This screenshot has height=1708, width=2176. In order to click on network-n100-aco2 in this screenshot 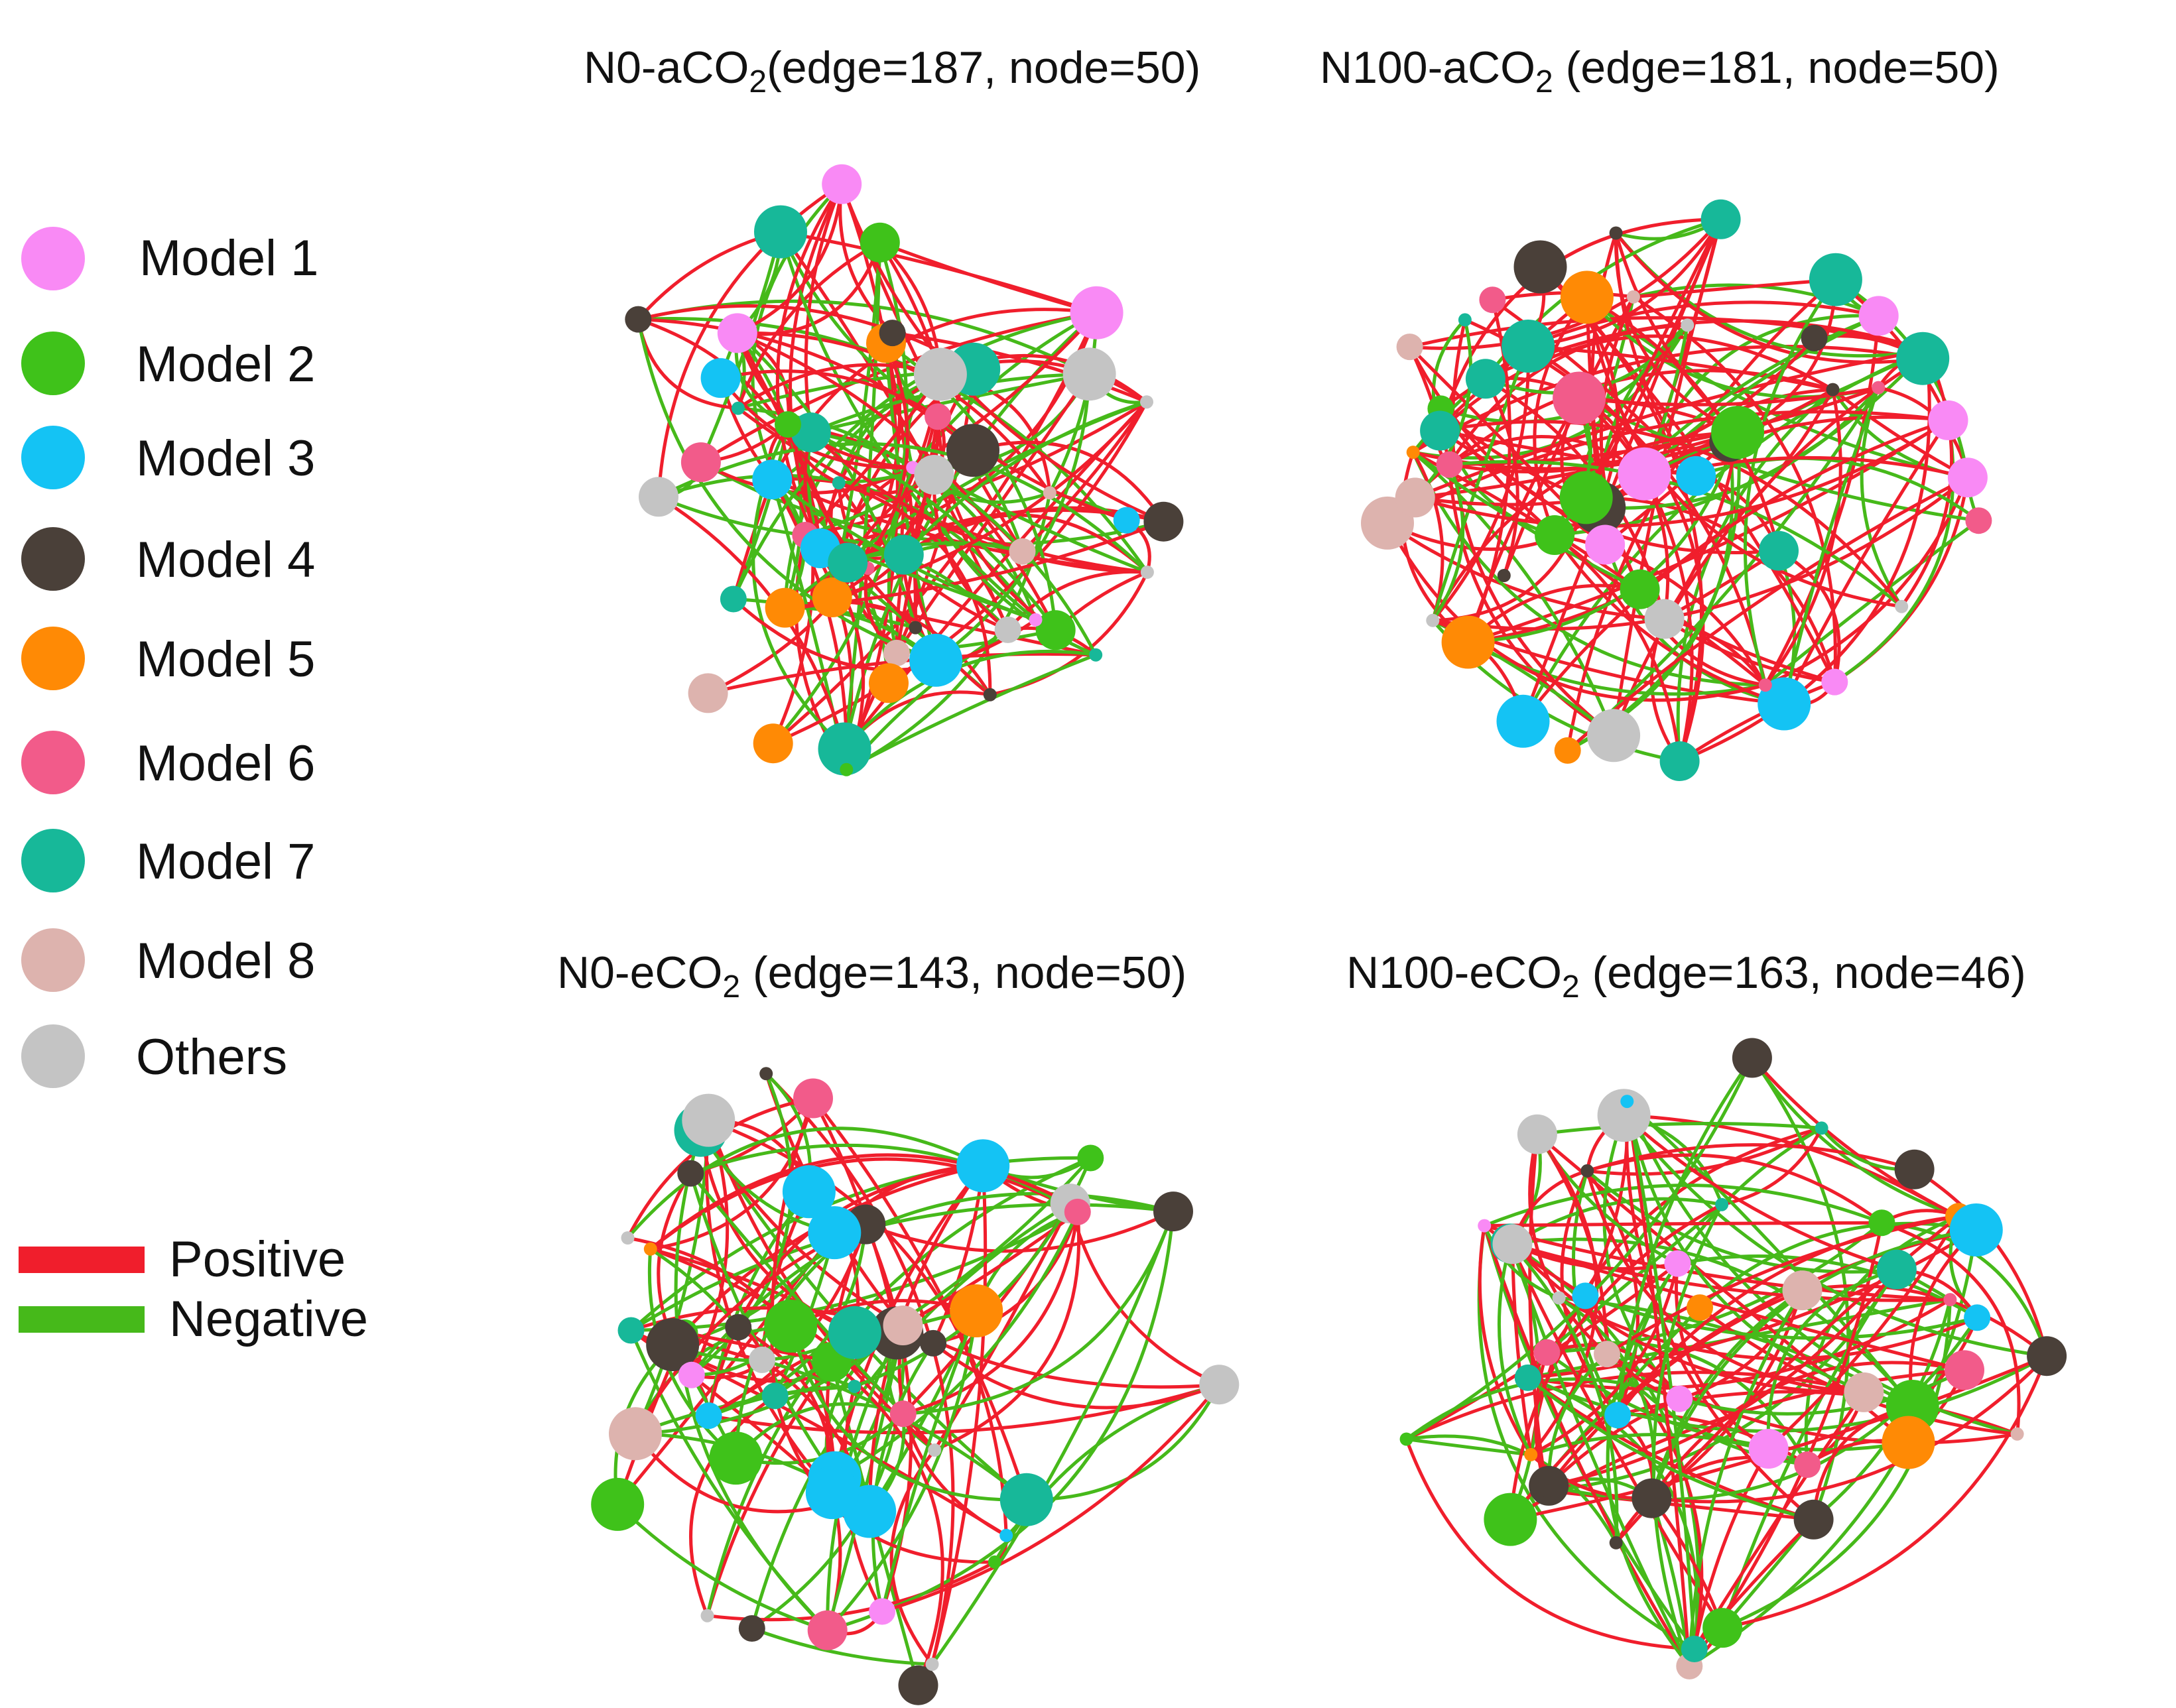, I will do `click(1676, 490)`.